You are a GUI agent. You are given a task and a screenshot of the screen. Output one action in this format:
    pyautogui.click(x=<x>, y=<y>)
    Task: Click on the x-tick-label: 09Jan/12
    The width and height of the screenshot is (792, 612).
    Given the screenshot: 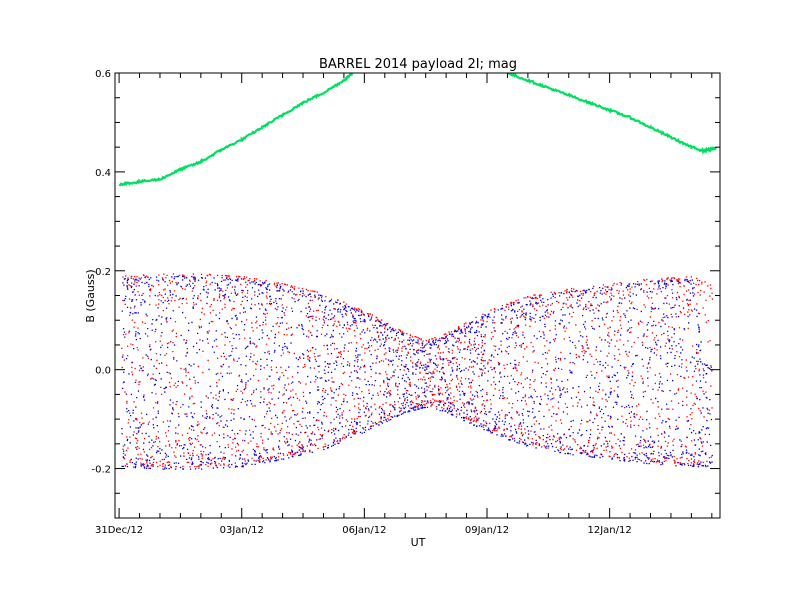 What is the action you would take?
    pyautogui.click(x=487, y=530)
    